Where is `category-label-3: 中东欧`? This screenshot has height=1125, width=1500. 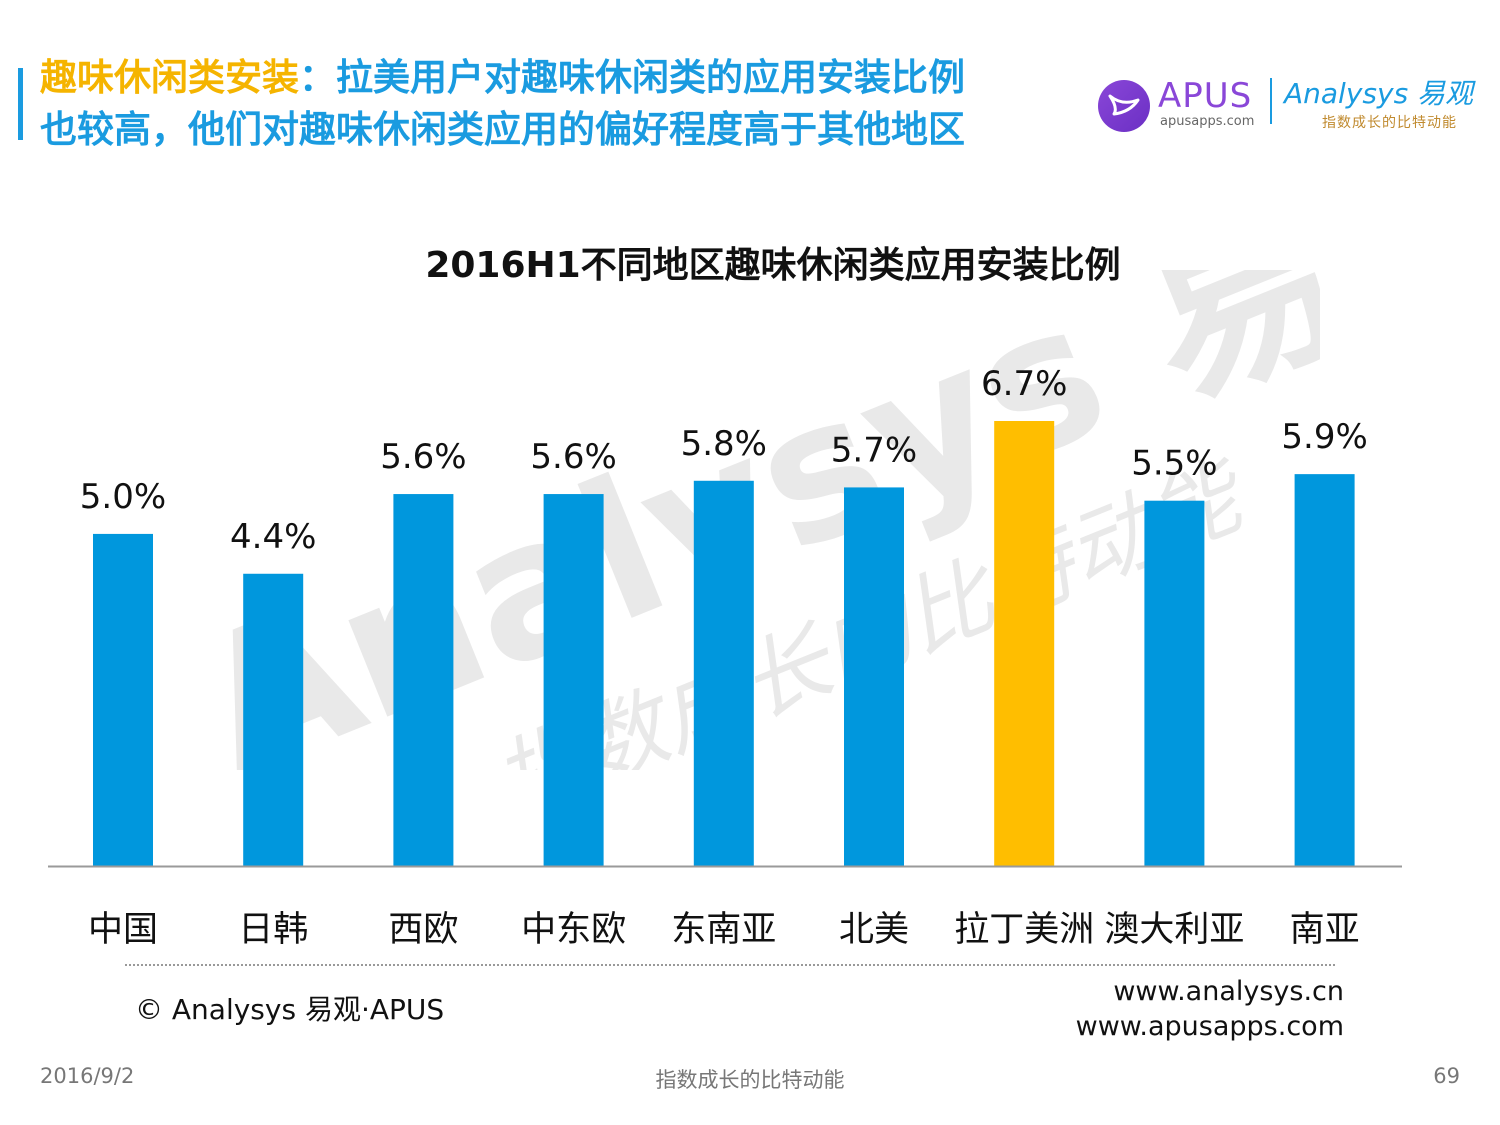 category-label-3: 中东欧 is located at coordinates (573, 930).